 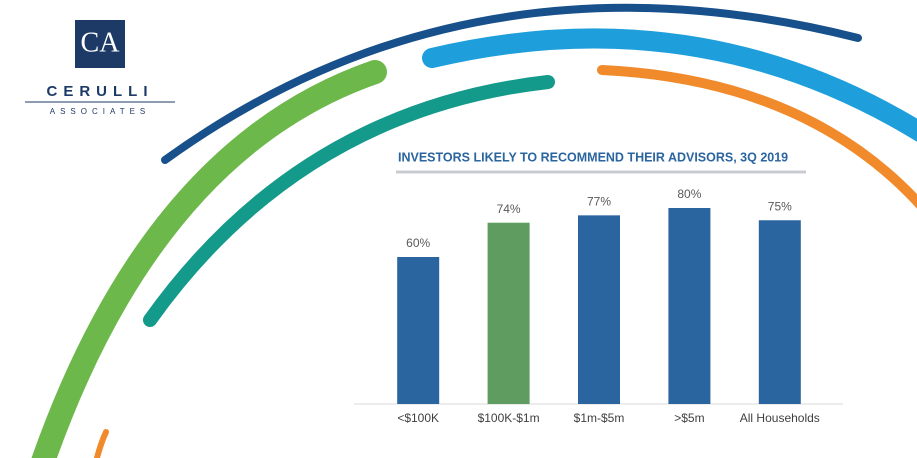 I want to click on logo: CA CERULLI ASSOCIATES, so click(x=100, y=68).